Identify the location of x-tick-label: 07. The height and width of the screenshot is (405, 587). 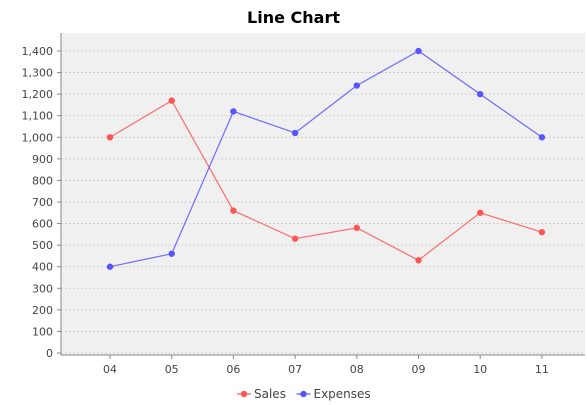
(295, 369).